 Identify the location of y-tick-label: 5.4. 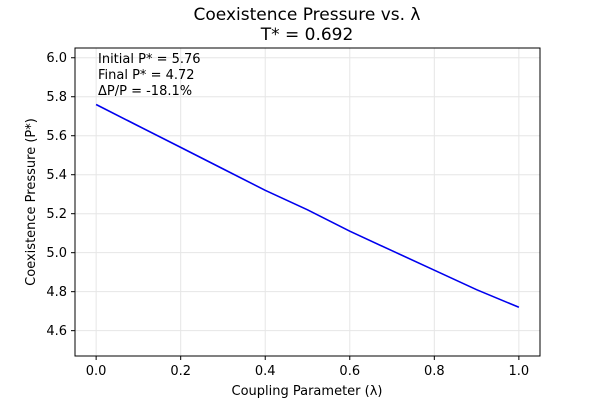
(56, 175).